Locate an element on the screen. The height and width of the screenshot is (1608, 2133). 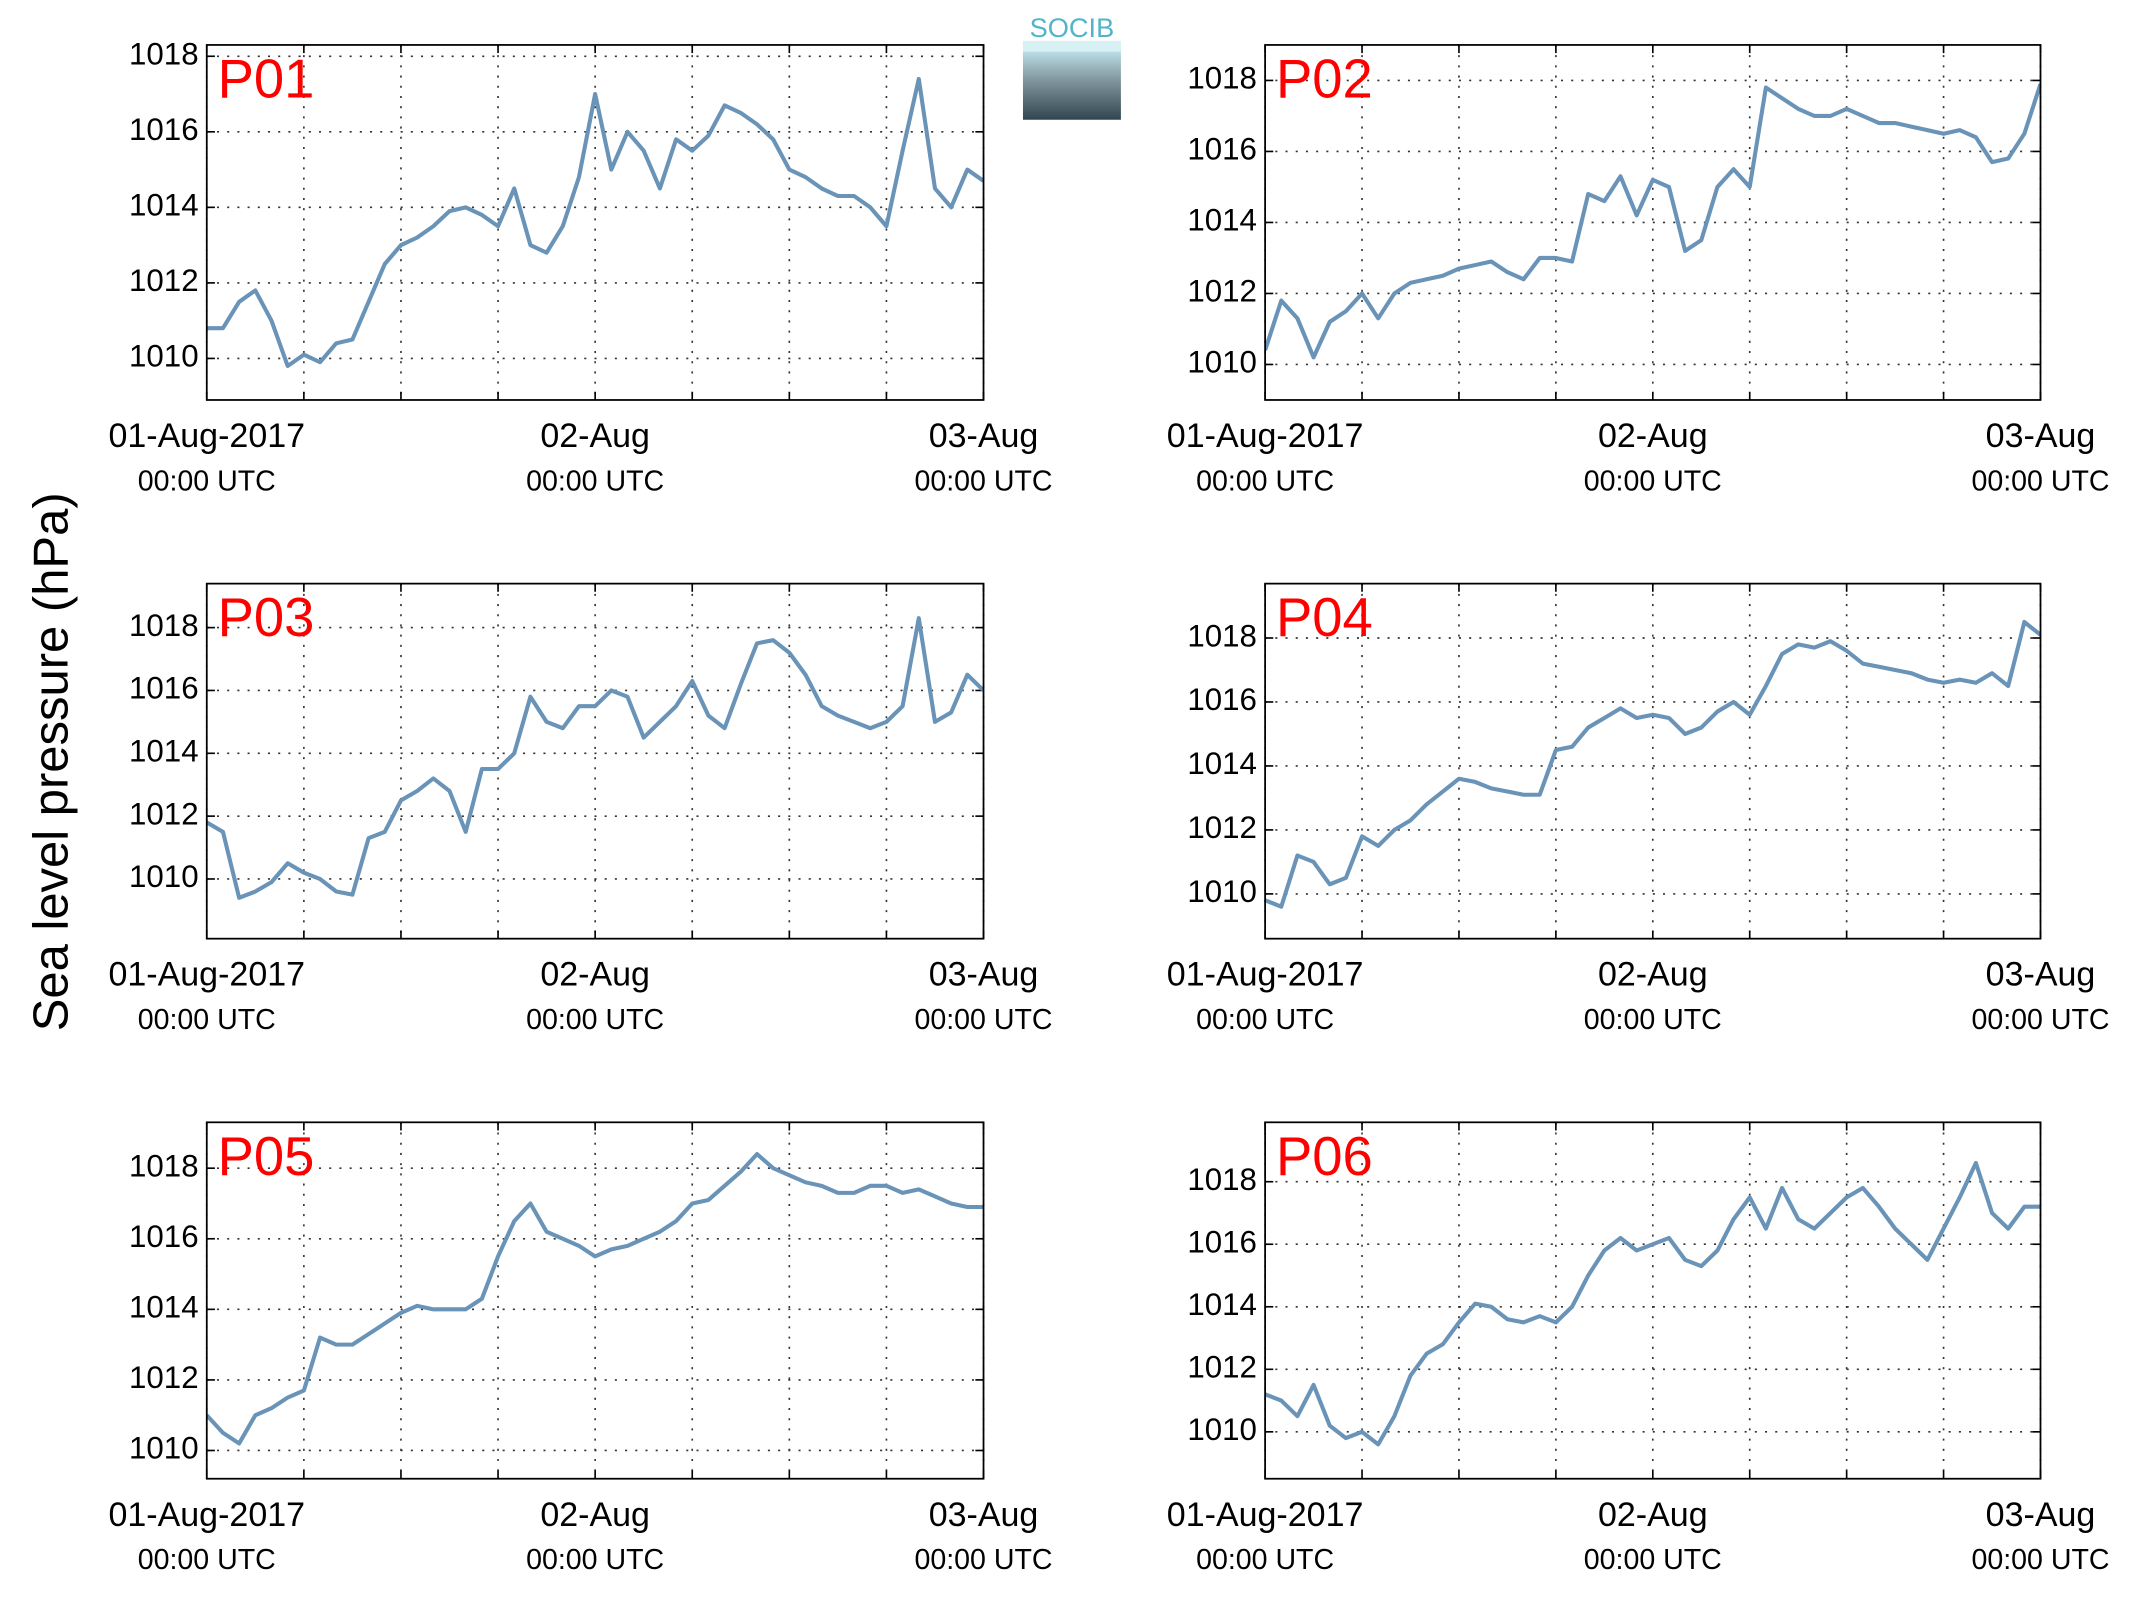
logo: SOCIB is located at coordinates (1071, 66).